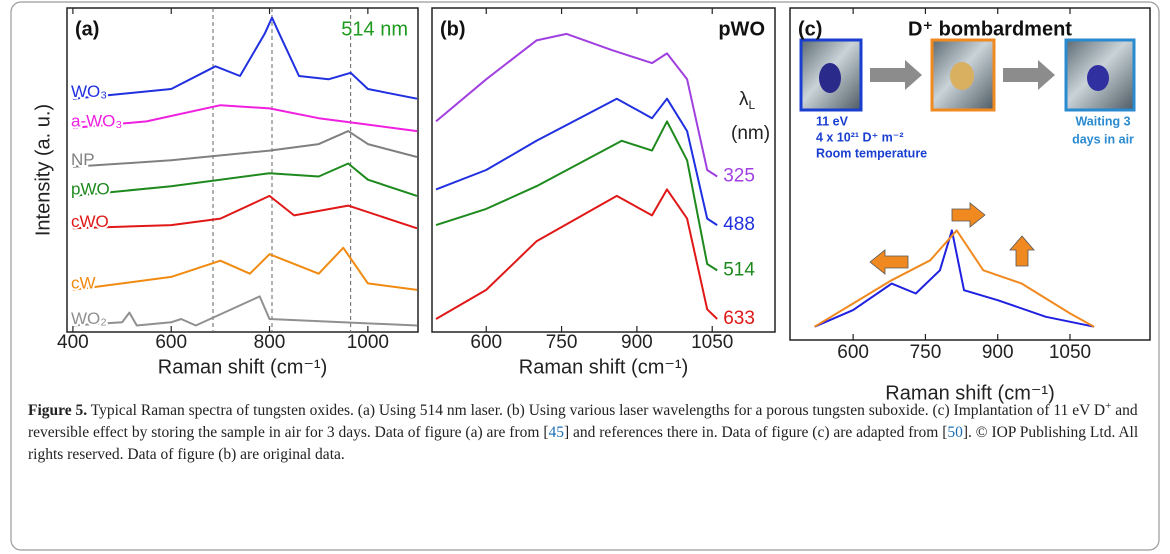 This screenshot has width=1170, height=554. Describe the element at coordinates (89, 318) in the screenshot. I see `series-label: WO₂` at that location.